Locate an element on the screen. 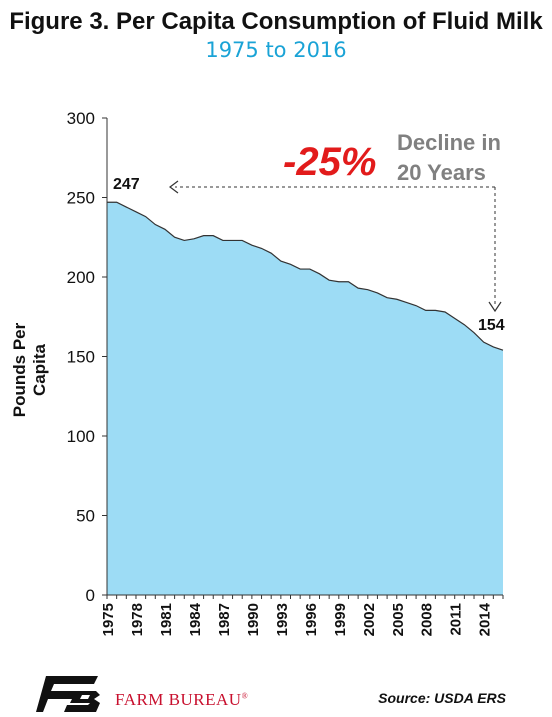  decline-label-line1: Decline in is located at coordinates (449, 142).